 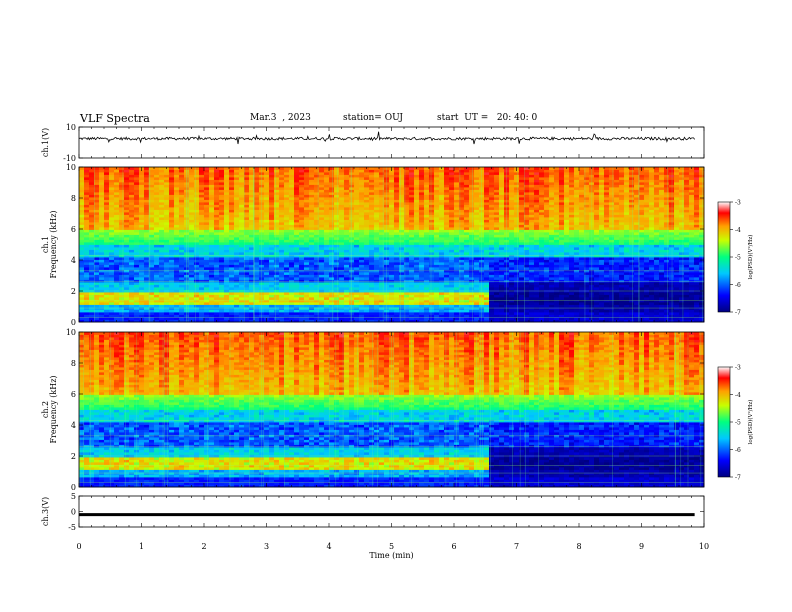 What do you see at coordinates (45, 409) in the screenshot?
I see `y-axis-label: ch.2` at bounding box center [45, 409].